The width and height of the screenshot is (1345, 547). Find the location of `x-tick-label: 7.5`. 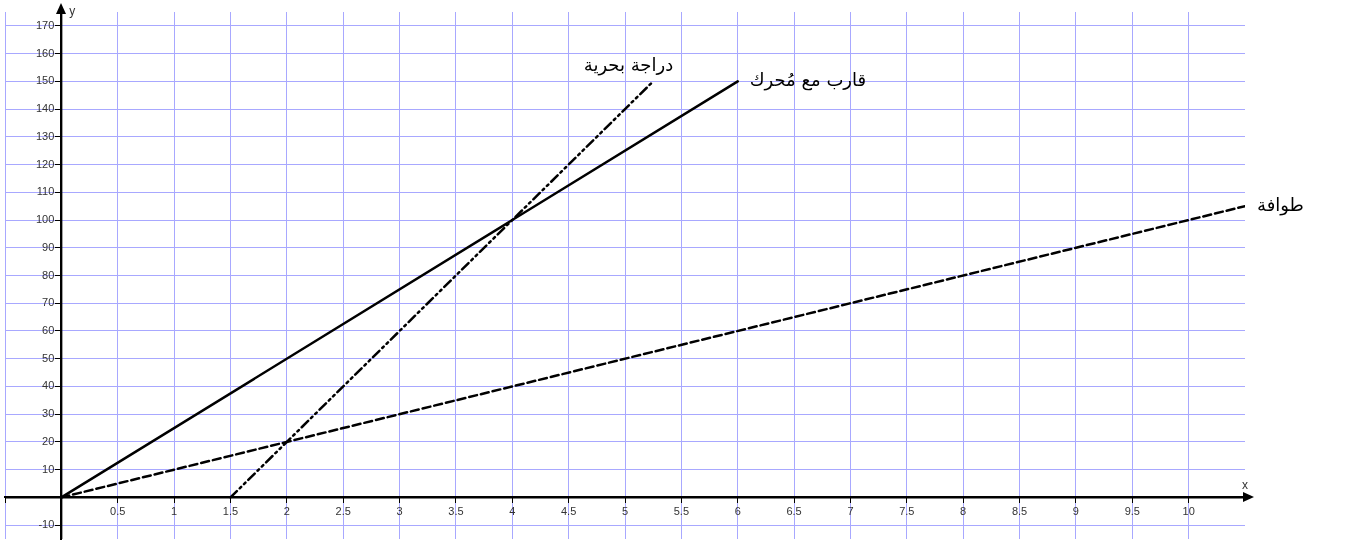

x-tick-label: 7.5 is located at coordinates (907, 511).